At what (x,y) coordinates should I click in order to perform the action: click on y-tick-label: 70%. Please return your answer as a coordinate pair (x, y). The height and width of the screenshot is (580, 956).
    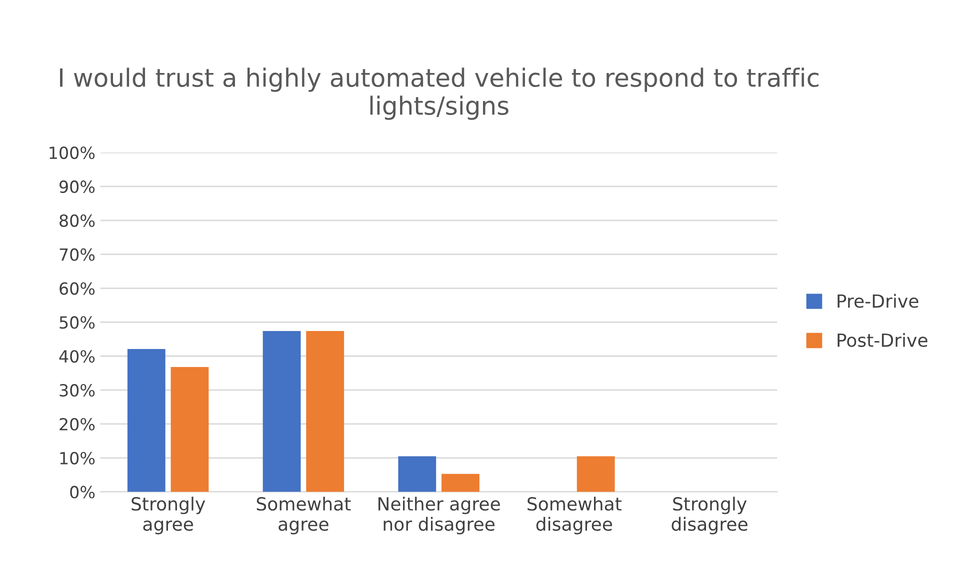
    Looking at the image, I should click on (77, 254).